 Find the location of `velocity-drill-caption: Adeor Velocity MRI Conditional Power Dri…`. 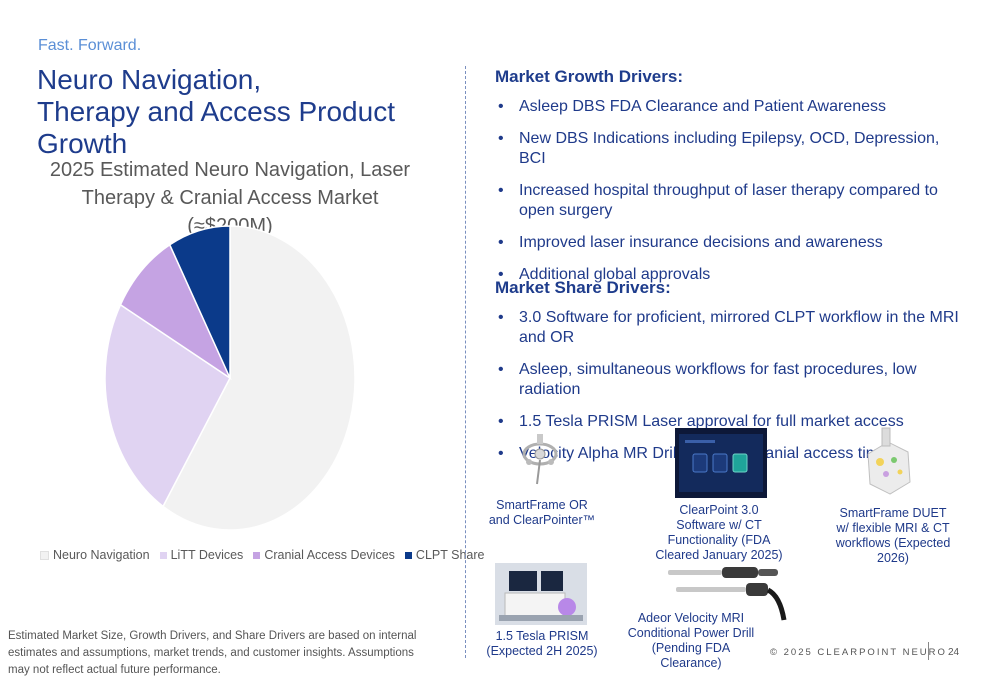

velocity-drill-caption: Adeor Velocity MRI Conditional Power Dri… is located at coordinates (691, 640).